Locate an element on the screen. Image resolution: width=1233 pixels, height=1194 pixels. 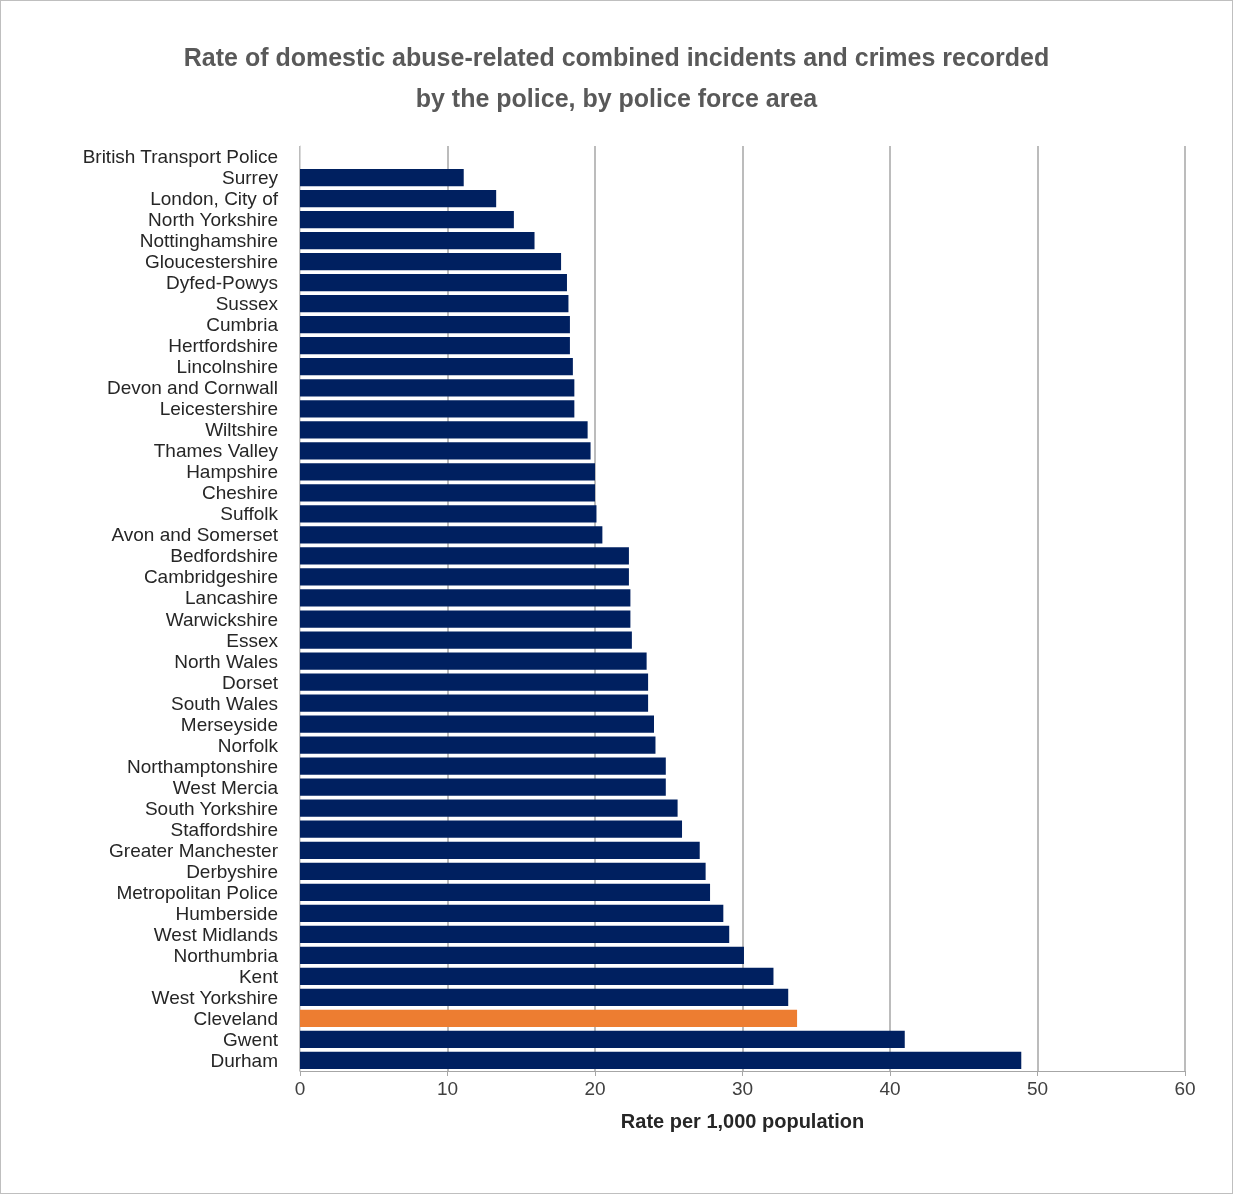
y-tick-label: Cumbria is located at coordinates (242, 325).